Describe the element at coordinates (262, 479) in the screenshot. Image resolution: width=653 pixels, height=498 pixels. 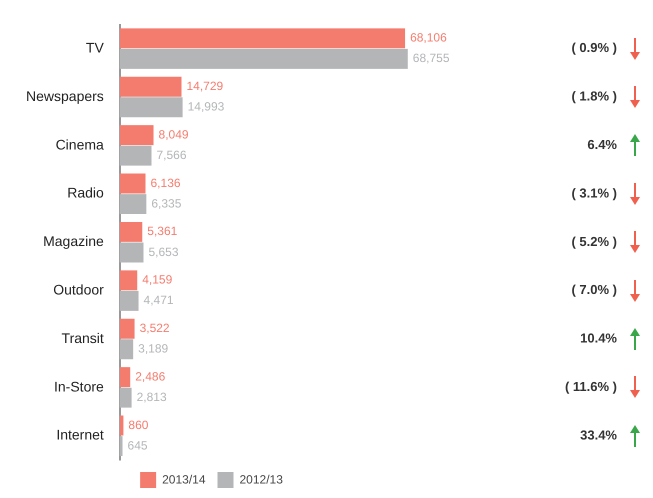
I see `legend-label: 2012/13` at that location.